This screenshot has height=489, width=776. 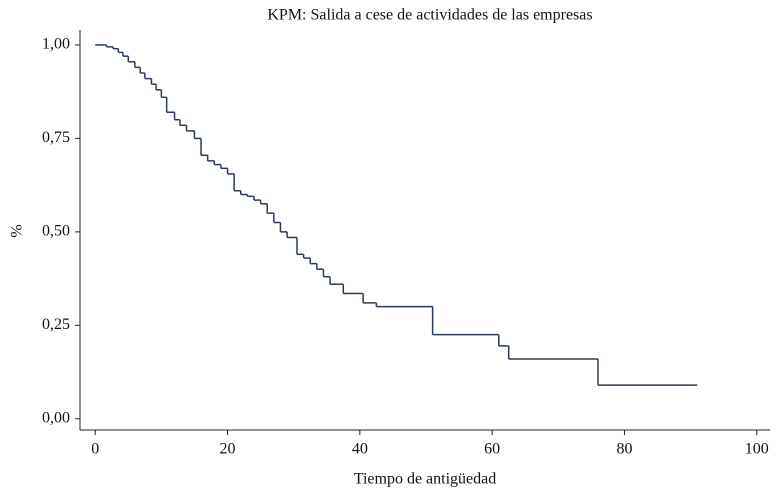 What do you see at coordinates (360, 449) in the screenshot?
I see `x-tick-label: 40` at bounding box center [360, 449].